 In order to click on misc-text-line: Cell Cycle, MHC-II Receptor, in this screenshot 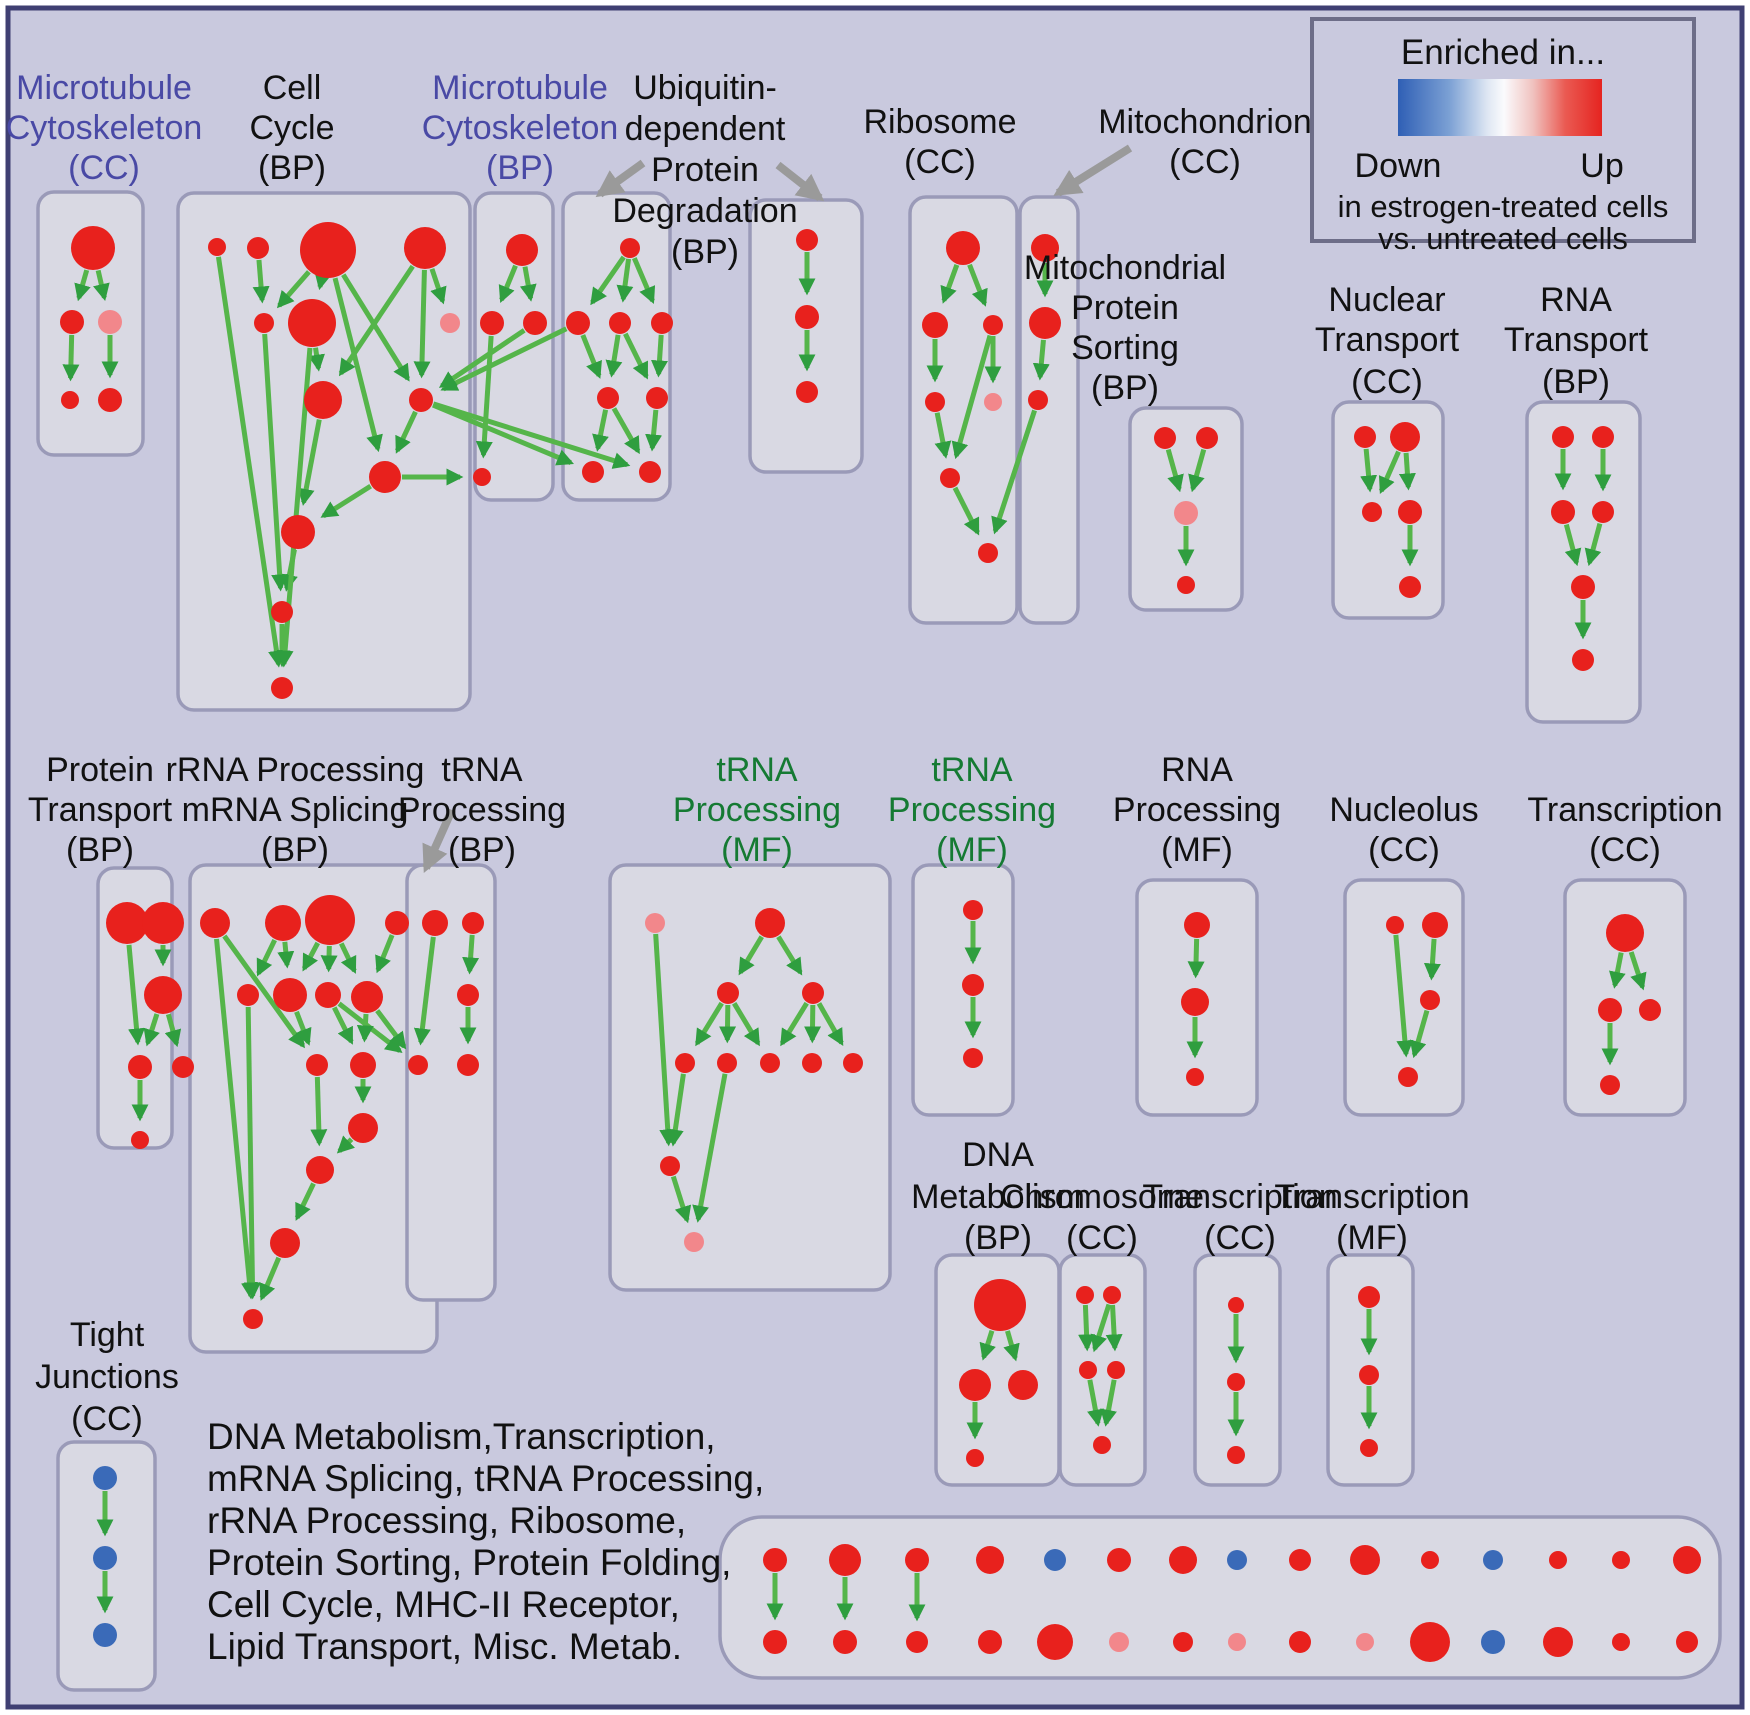, I will do `click(443, 1604)`.